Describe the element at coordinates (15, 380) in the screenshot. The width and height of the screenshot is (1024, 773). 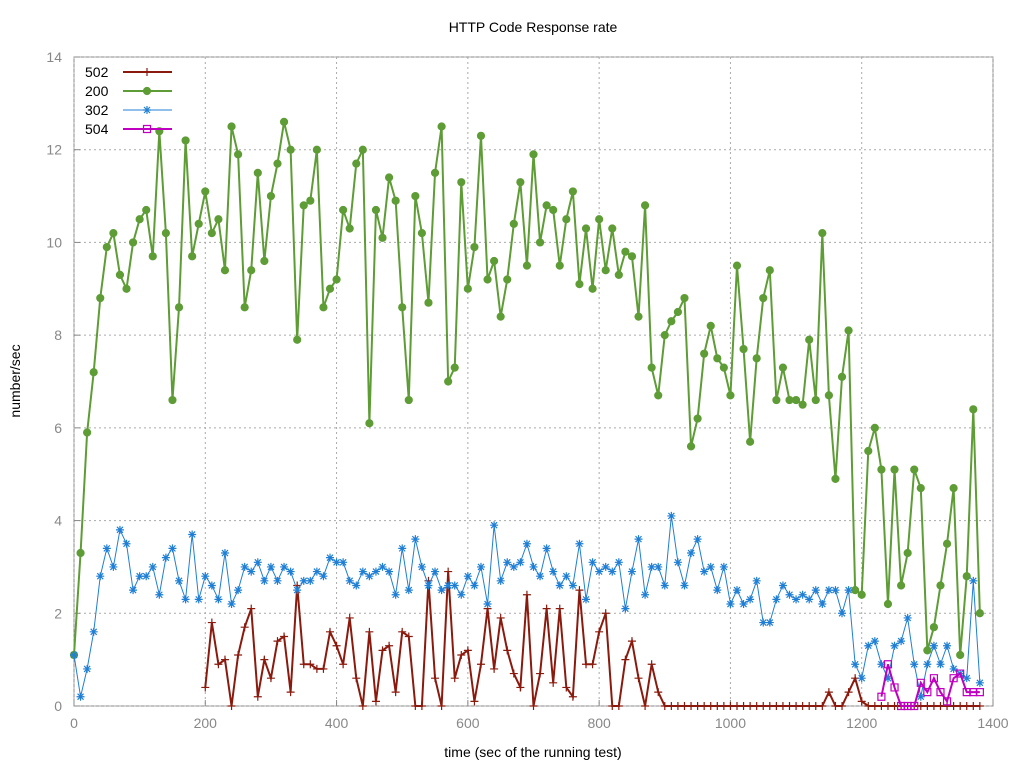
I see `y-axis-label: number/sec` at that location.